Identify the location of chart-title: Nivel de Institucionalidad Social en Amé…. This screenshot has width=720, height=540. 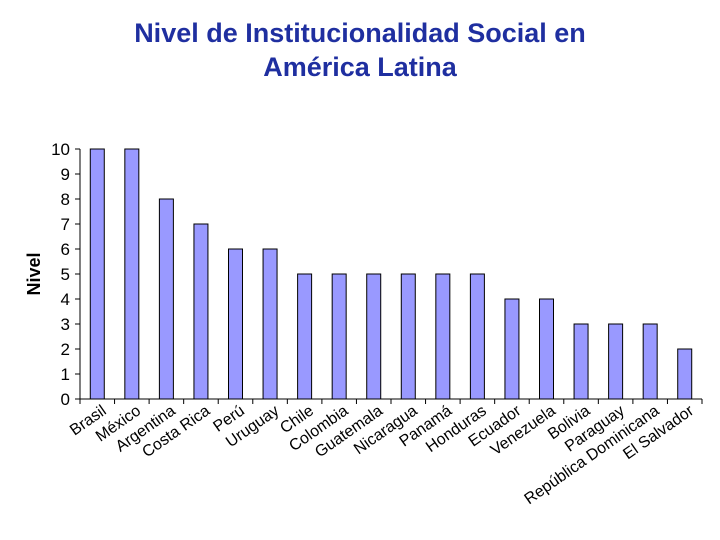
(360, 50).